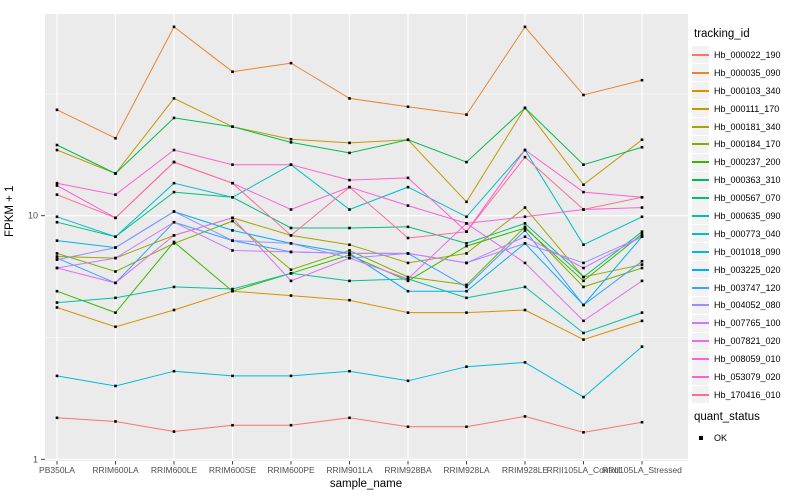 The width and height of the screenshot is (800, 500). What do you see at coordinates (408, 470) in the screenshot?
I see `x-tick-label: RRIM928BA` at bounding box center [408, 470].